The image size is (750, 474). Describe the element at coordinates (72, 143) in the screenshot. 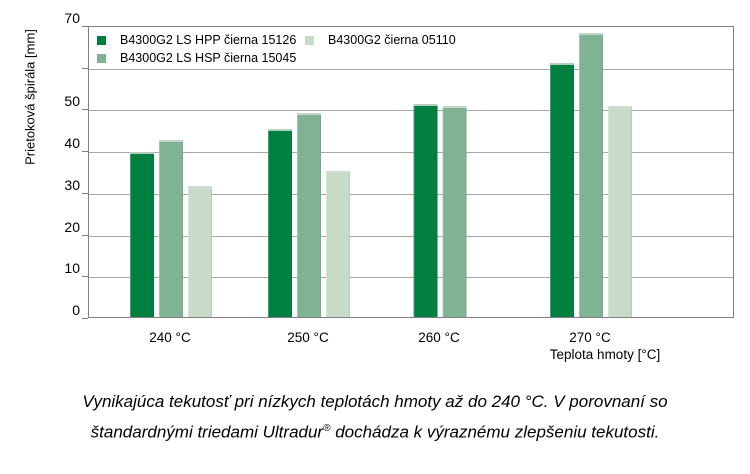

I see `y-tick-label-40: 40` at that location.